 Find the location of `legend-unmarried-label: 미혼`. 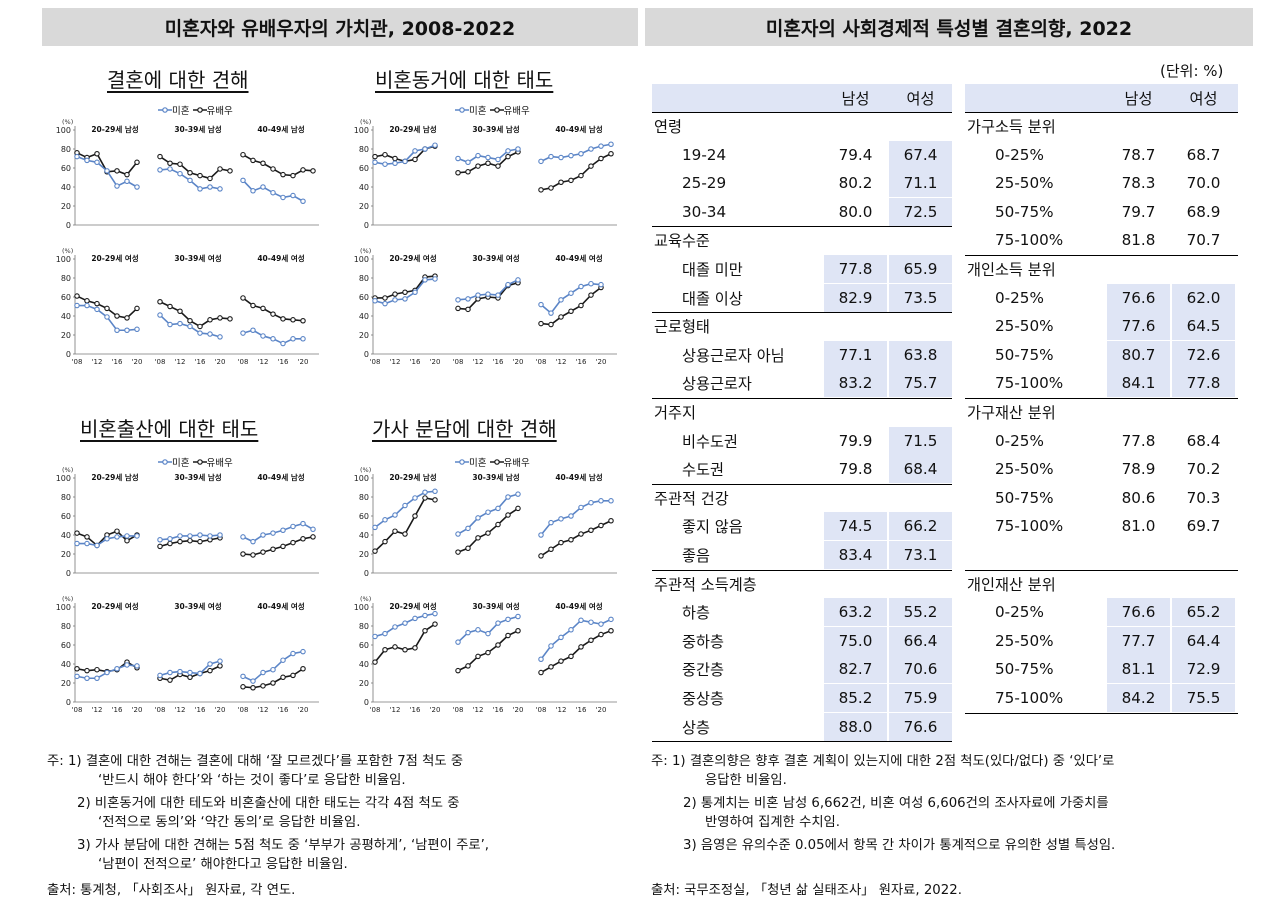

legend-unmarried-label: 미혼 is located at coordinates (478, 463).